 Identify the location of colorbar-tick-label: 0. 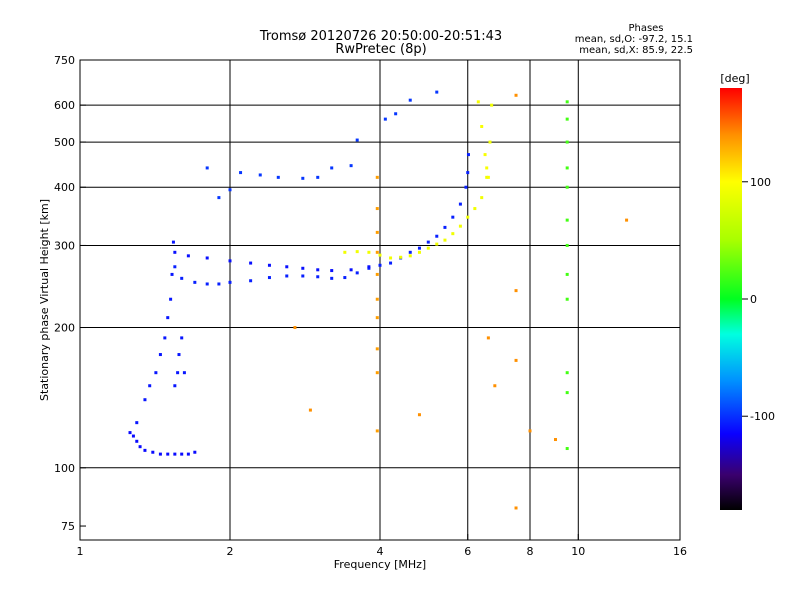
(753, 299).